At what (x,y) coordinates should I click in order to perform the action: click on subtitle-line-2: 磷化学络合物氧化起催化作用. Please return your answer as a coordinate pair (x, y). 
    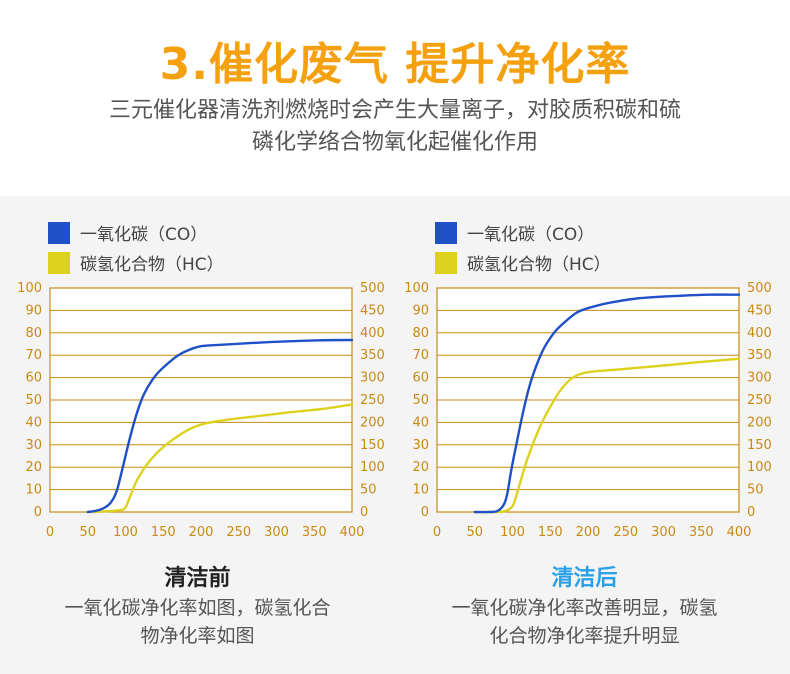
    Looking at the image, I should click on (394, 142).